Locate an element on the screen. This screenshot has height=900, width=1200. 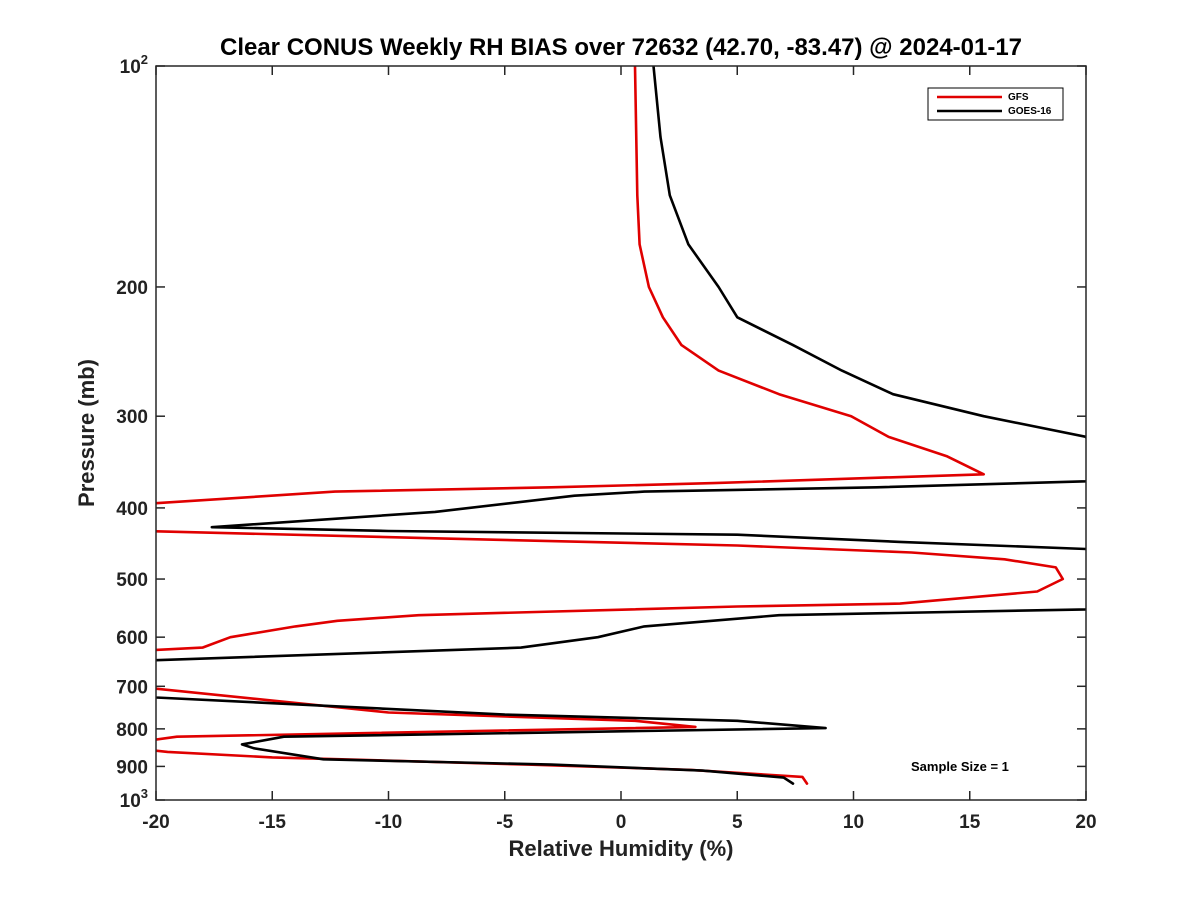
y-tick-label: 800 is located at coordinates (132, 730).